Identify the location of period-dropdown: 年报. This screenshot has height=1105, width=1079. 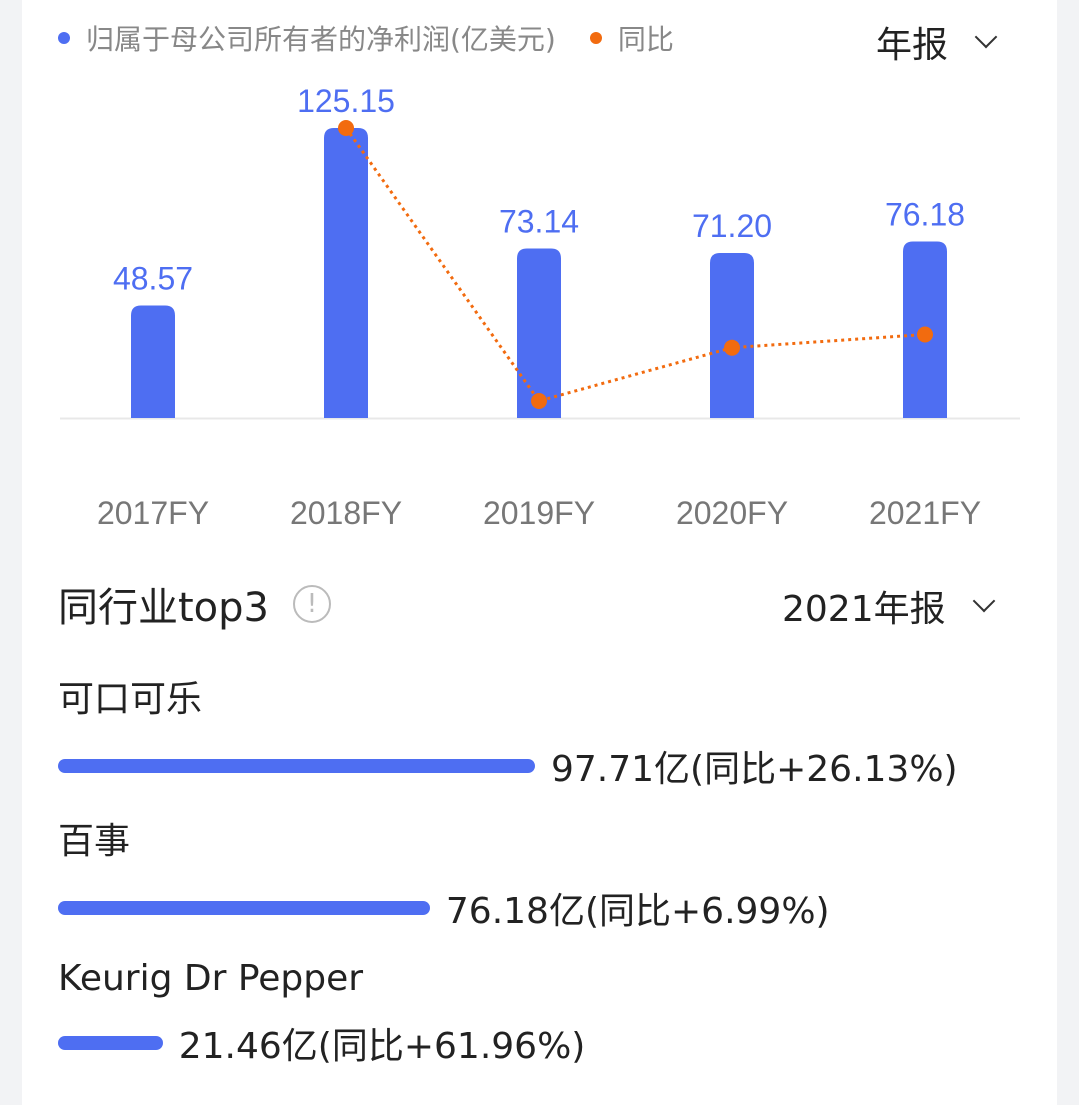
(937, 42).